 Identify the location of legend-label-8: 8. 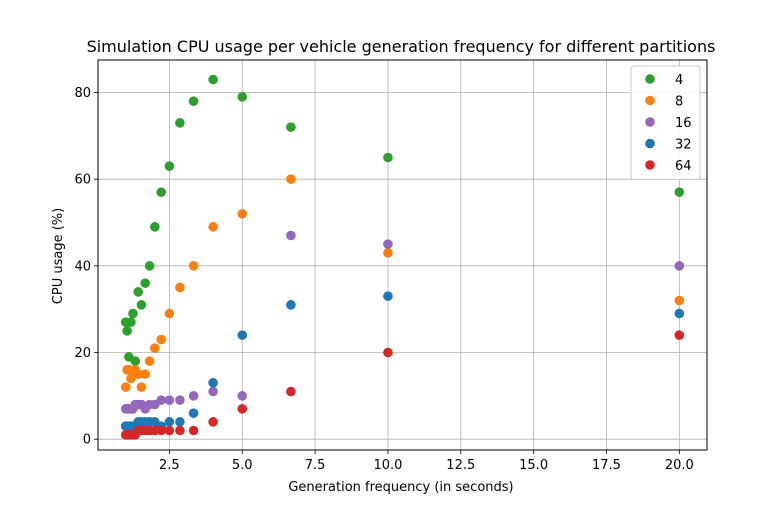
(679, 102).